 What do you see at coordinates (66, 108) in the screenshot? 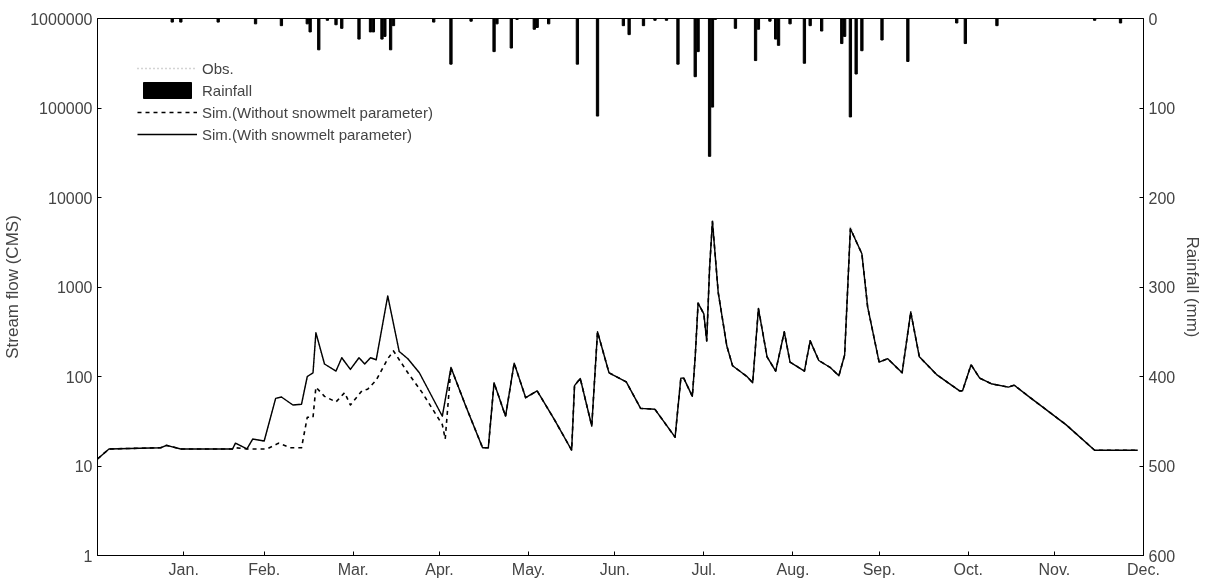
I see `y-tick-label: 100000` at bounding box center [66, 108].